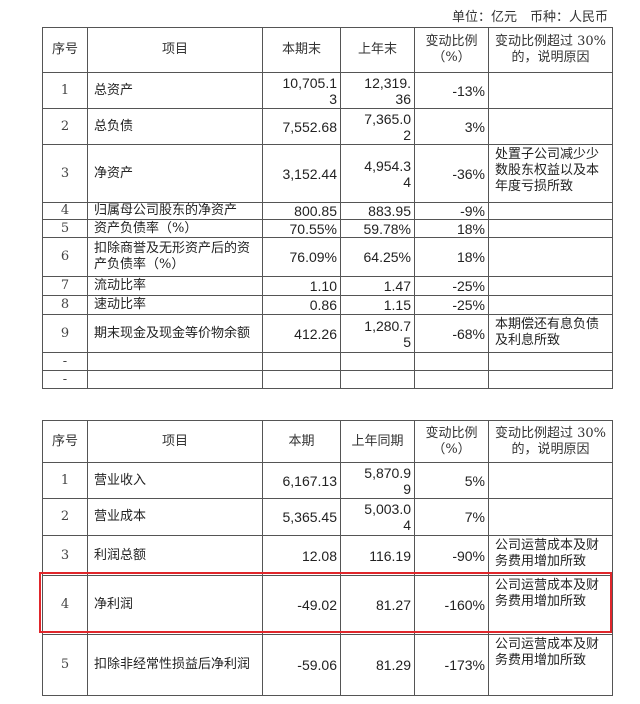 The height and width of the screenshot is (704, 640). I want to click on cell-no: 1, so click(65, 90).